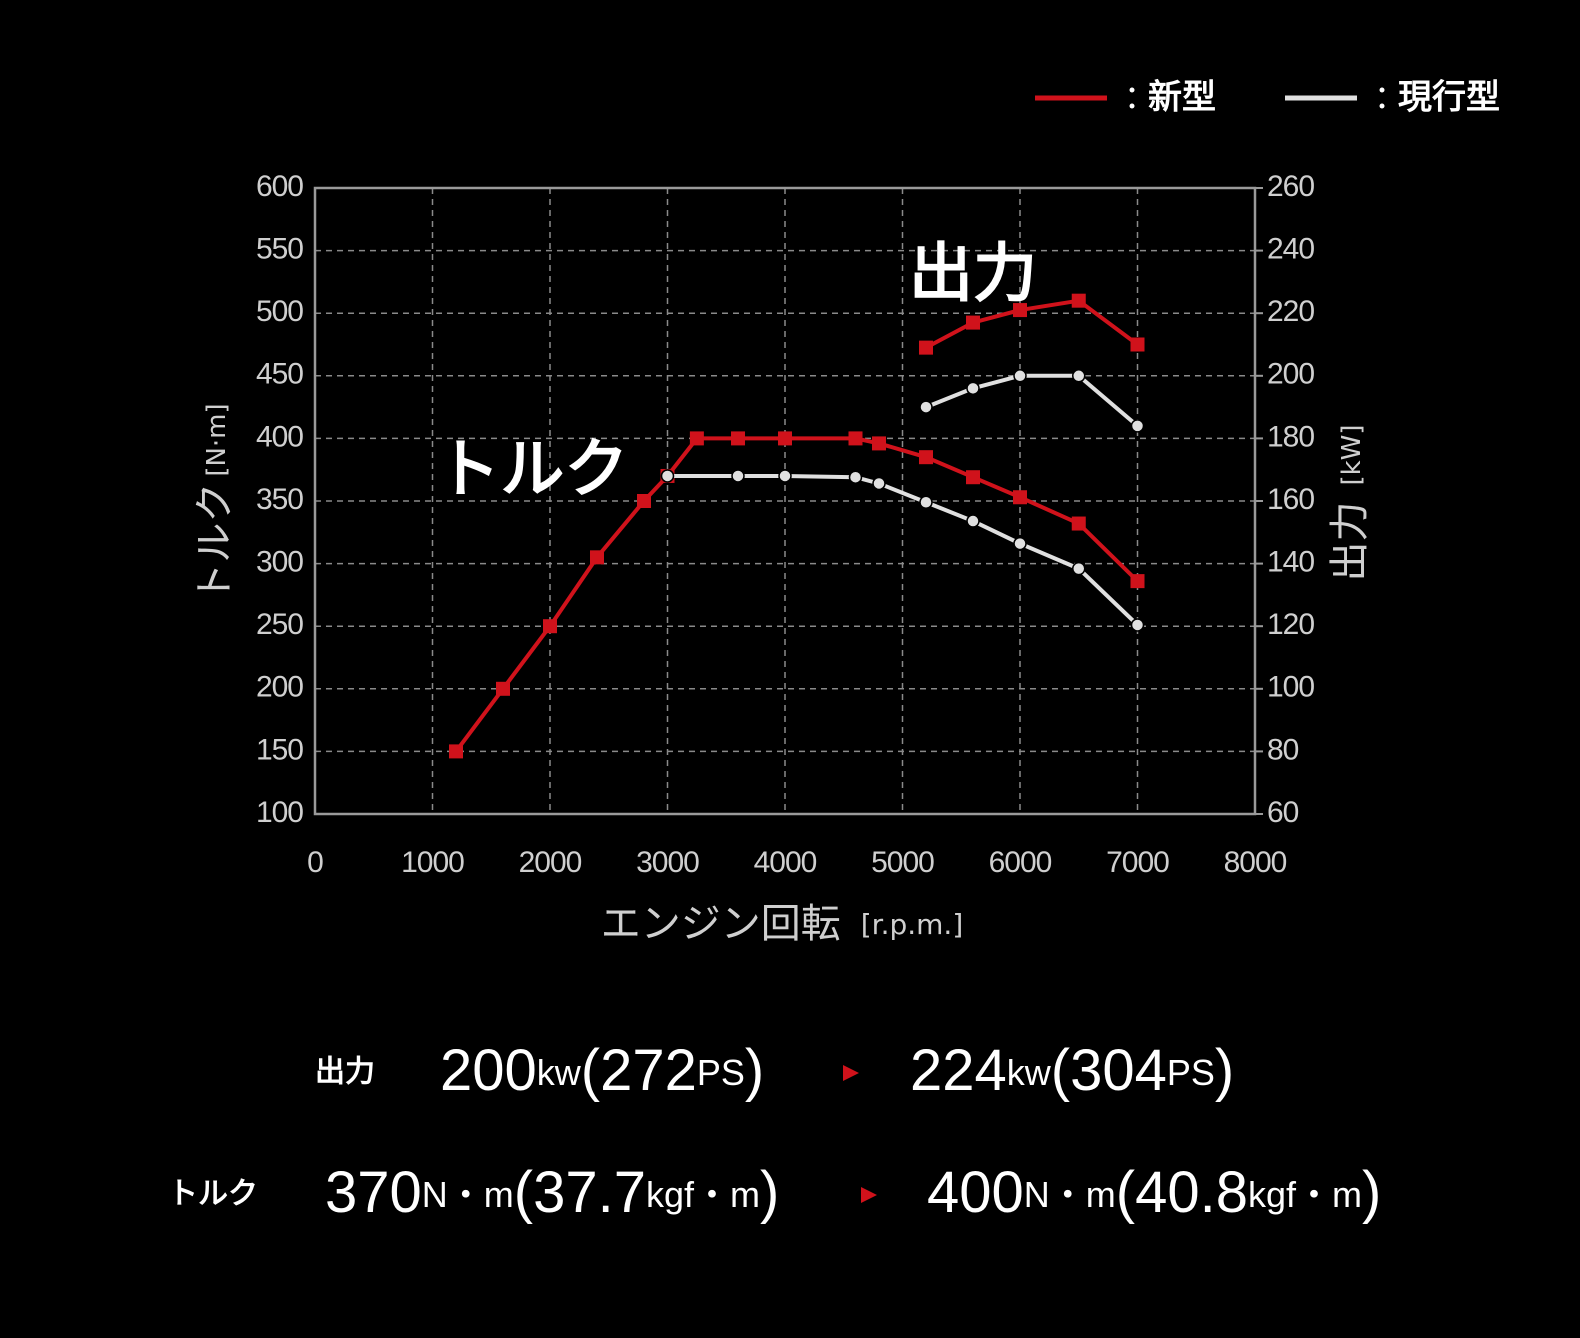 The width and height of the screenshot is (1580, 1338). I want to click on x-tick-label: 0, so click(315, 862).